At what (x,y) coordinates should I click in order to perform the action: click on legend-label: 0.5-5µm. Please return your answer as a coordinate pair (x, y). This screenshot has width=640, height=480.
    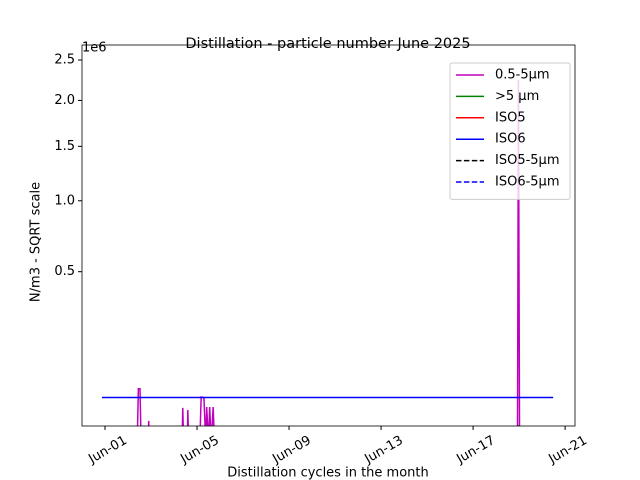
    Looking at the image, I should click on (522, 75).